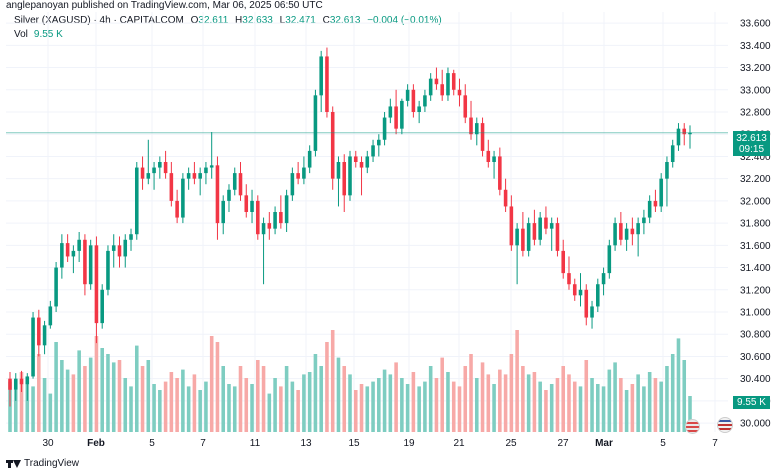  What do you see at coordinates (755, 24) in the screenshot?
I see `y-tick-label: 33.600` at bounding box center [755, 24].